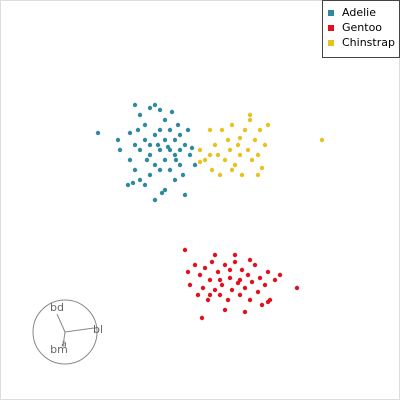 Image resolution: width=400 pixels, height=404 pixels. Describe the element at coordinates (368, 42) in the screenshot. I see `legend-label: Chinstrap` at that location.